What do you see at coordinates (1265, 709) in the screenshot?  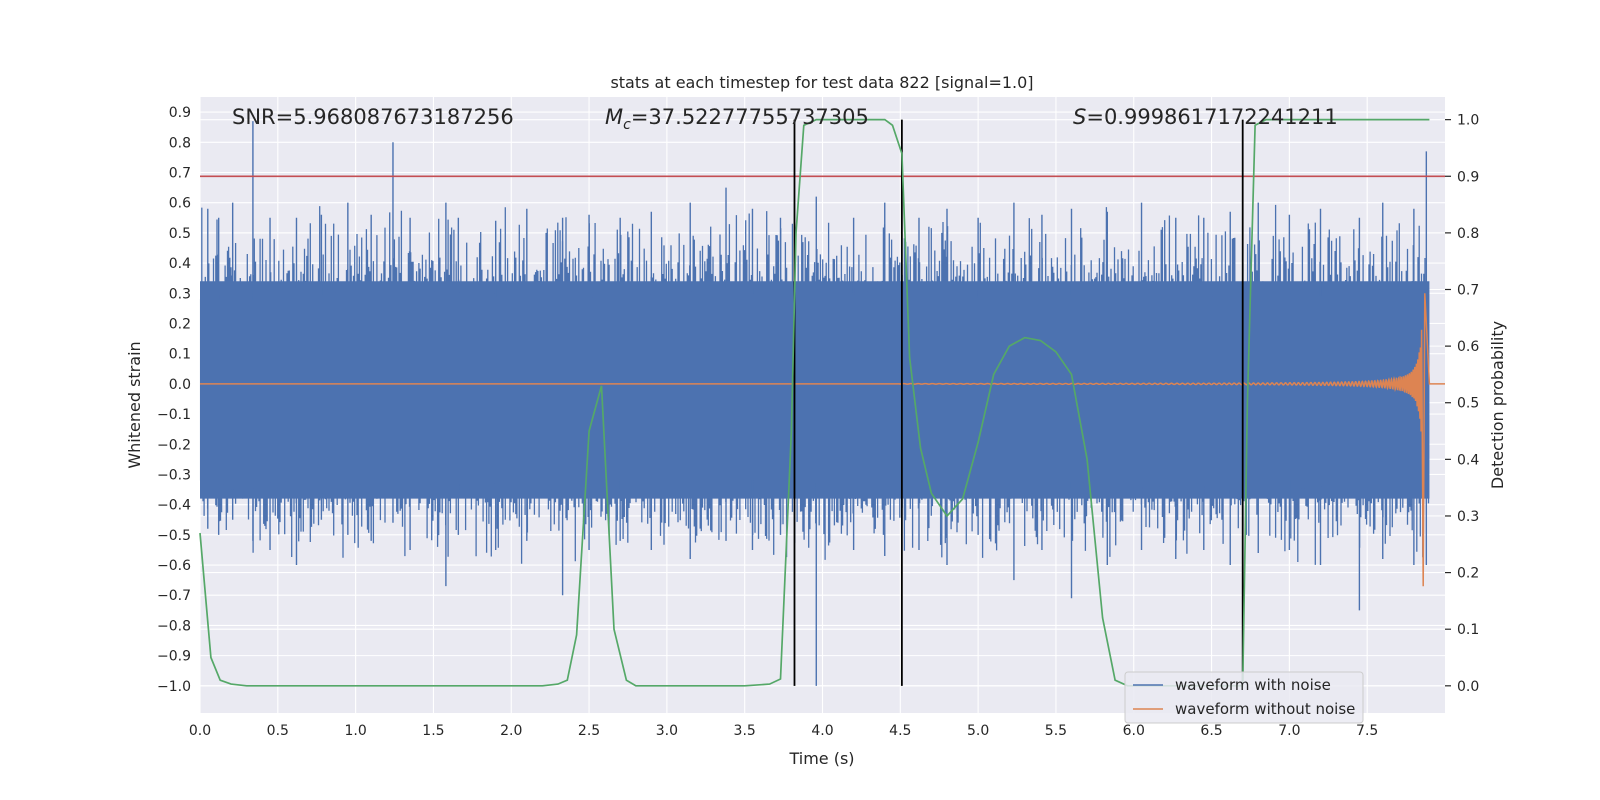 I see `legend-label-clean: waveform without noise` at bounding box center [1265, 709].